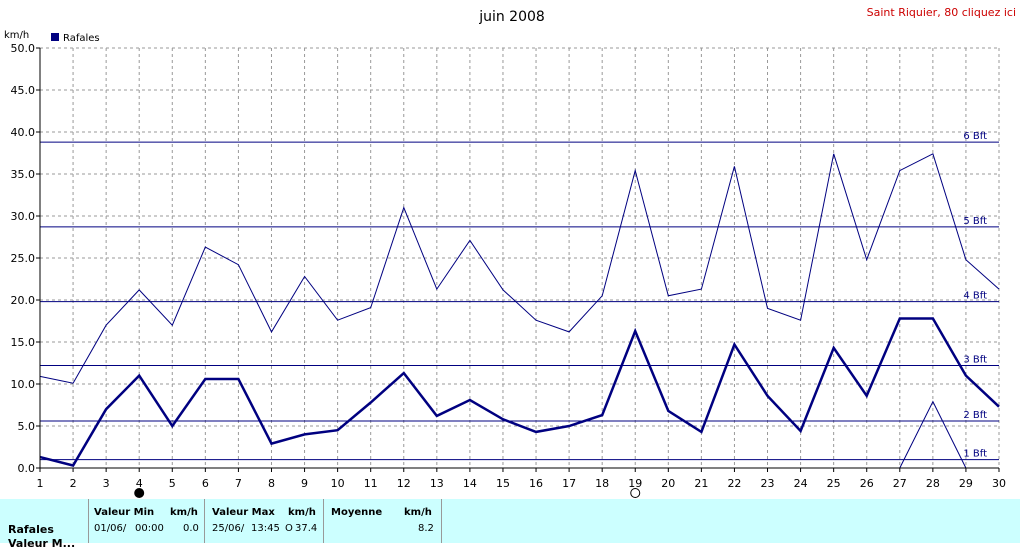  What do you see at coordinates (27, 468) in the screenshot?
I see `y-tick-label: 0.0` at bounding box center [27, 468].